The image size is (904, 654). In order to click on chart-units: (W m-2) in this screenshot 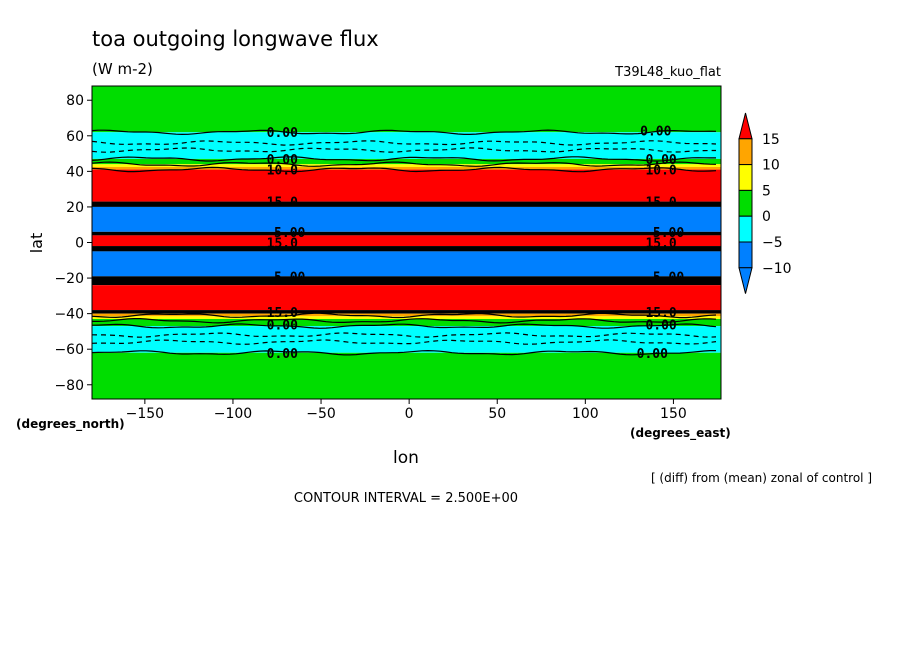, I will do `click(122, 69)`.